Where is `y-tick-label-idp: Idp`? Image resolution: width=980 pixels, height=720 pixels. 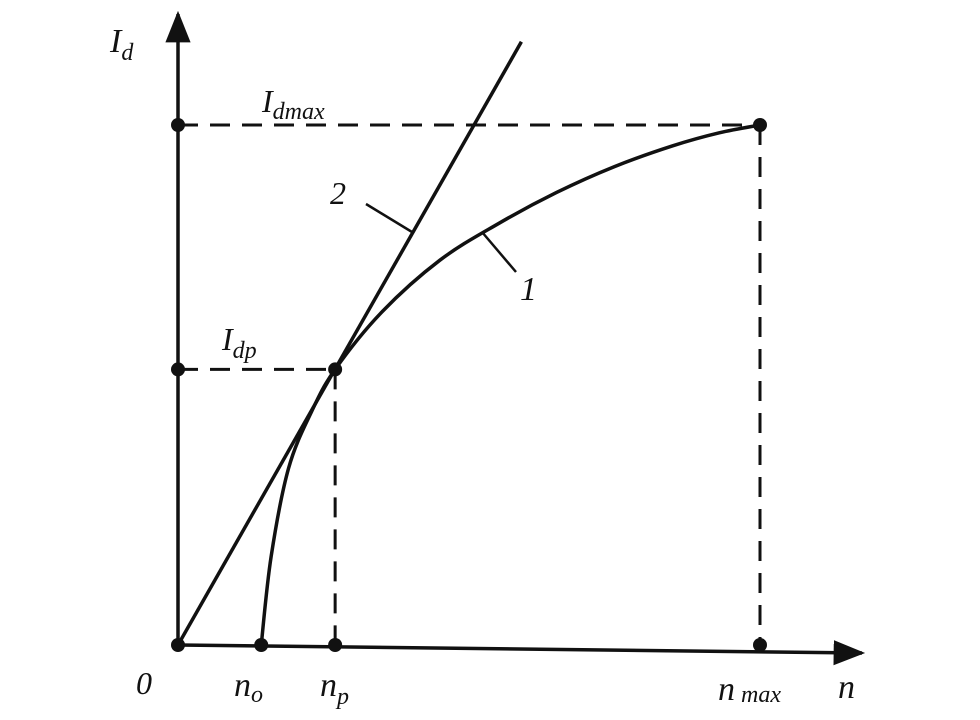
y-tick-label-idp: Idp is located at coordinates (239, 342).